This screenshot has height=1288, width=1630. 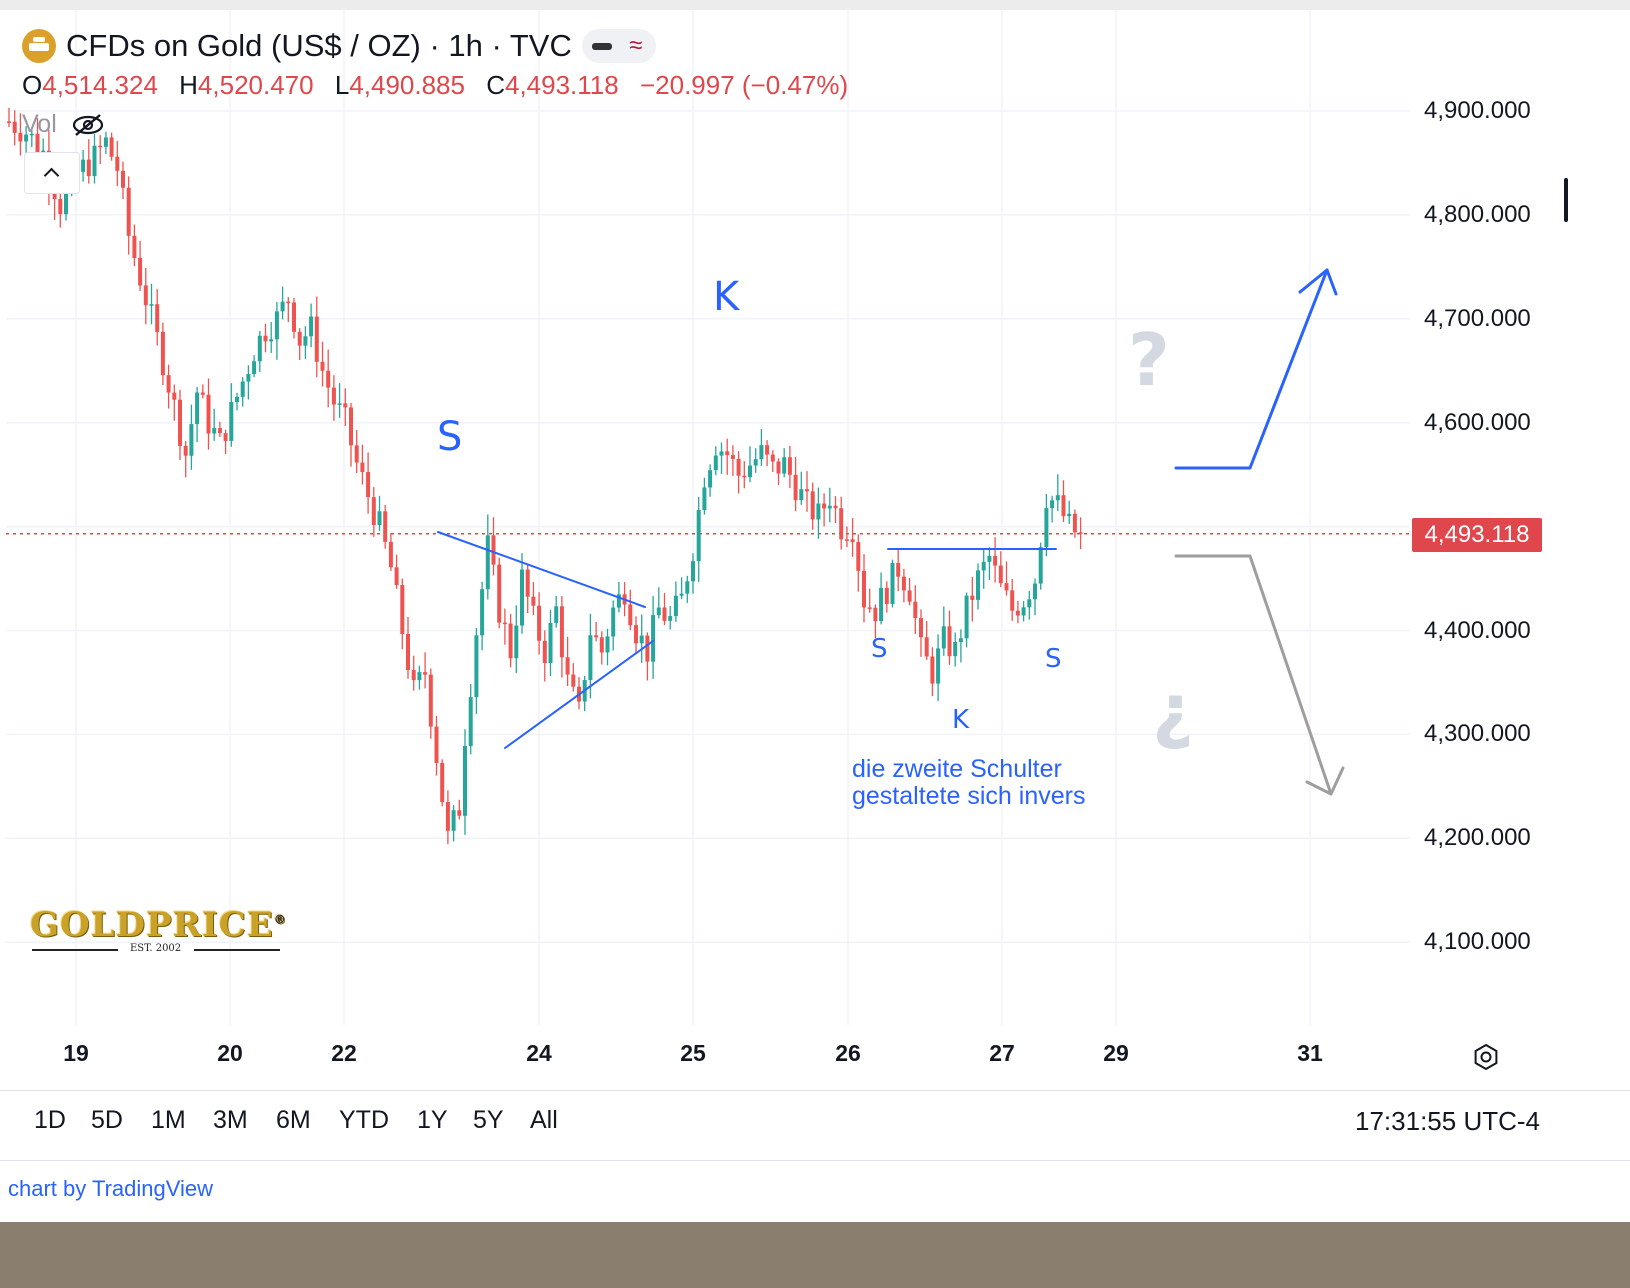 I want to click on note-line-2: gestaltete sich invers, so click(x=969, y=796).